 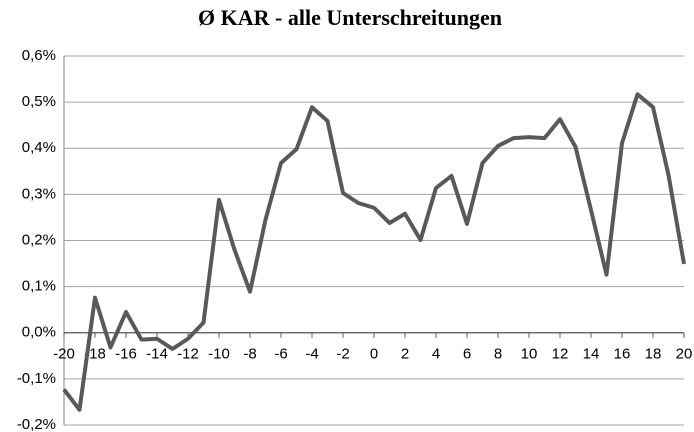 What do you see at coordinates (350, 17) in the screenshot?
I see `chart-title: Ø KAR - alle Unterschreitungen` at bounding box center [350, 17].